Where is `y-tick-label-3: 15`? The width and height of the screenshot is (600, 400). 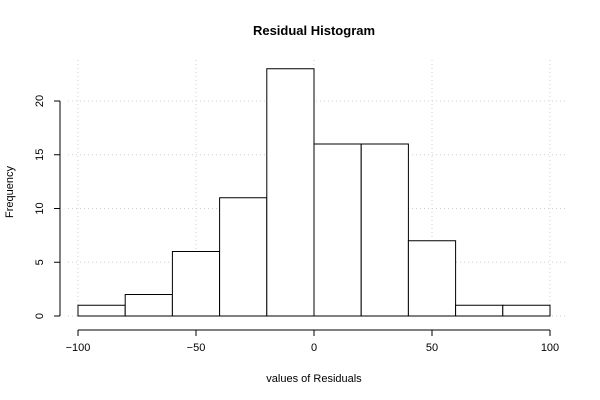
y-tick-label-3: 15 is located at coordinates (40, 155).